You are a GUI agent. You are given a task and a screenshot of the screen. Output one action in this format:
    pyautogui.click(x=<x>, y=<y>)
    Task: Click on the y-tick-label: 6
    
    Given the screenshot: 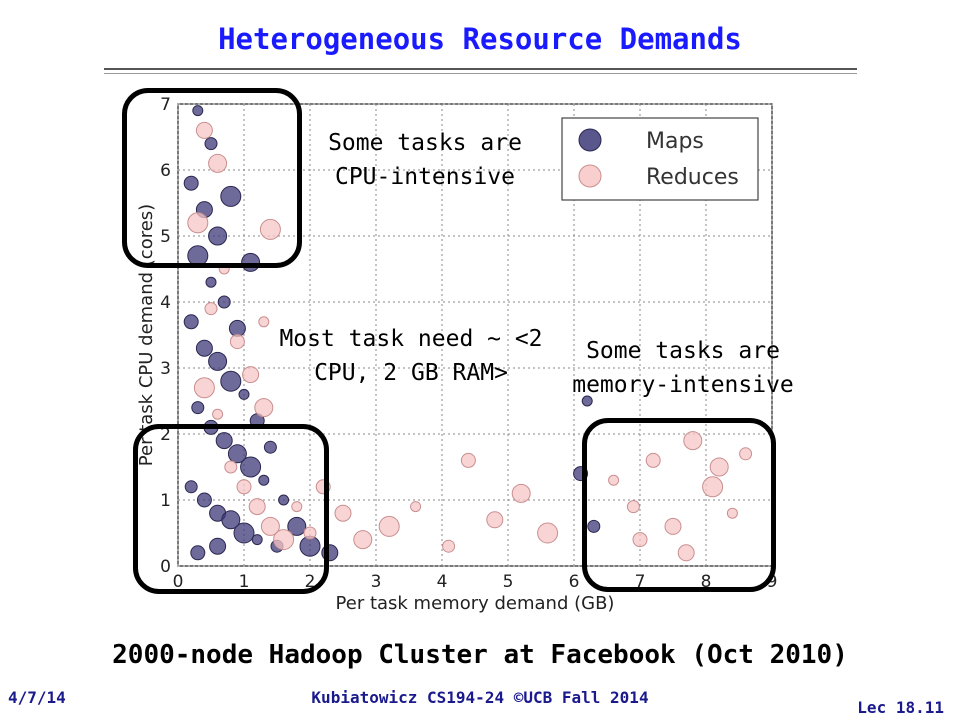 What is the action you would take?
    pyautogui.click(x=165, y=171)
    